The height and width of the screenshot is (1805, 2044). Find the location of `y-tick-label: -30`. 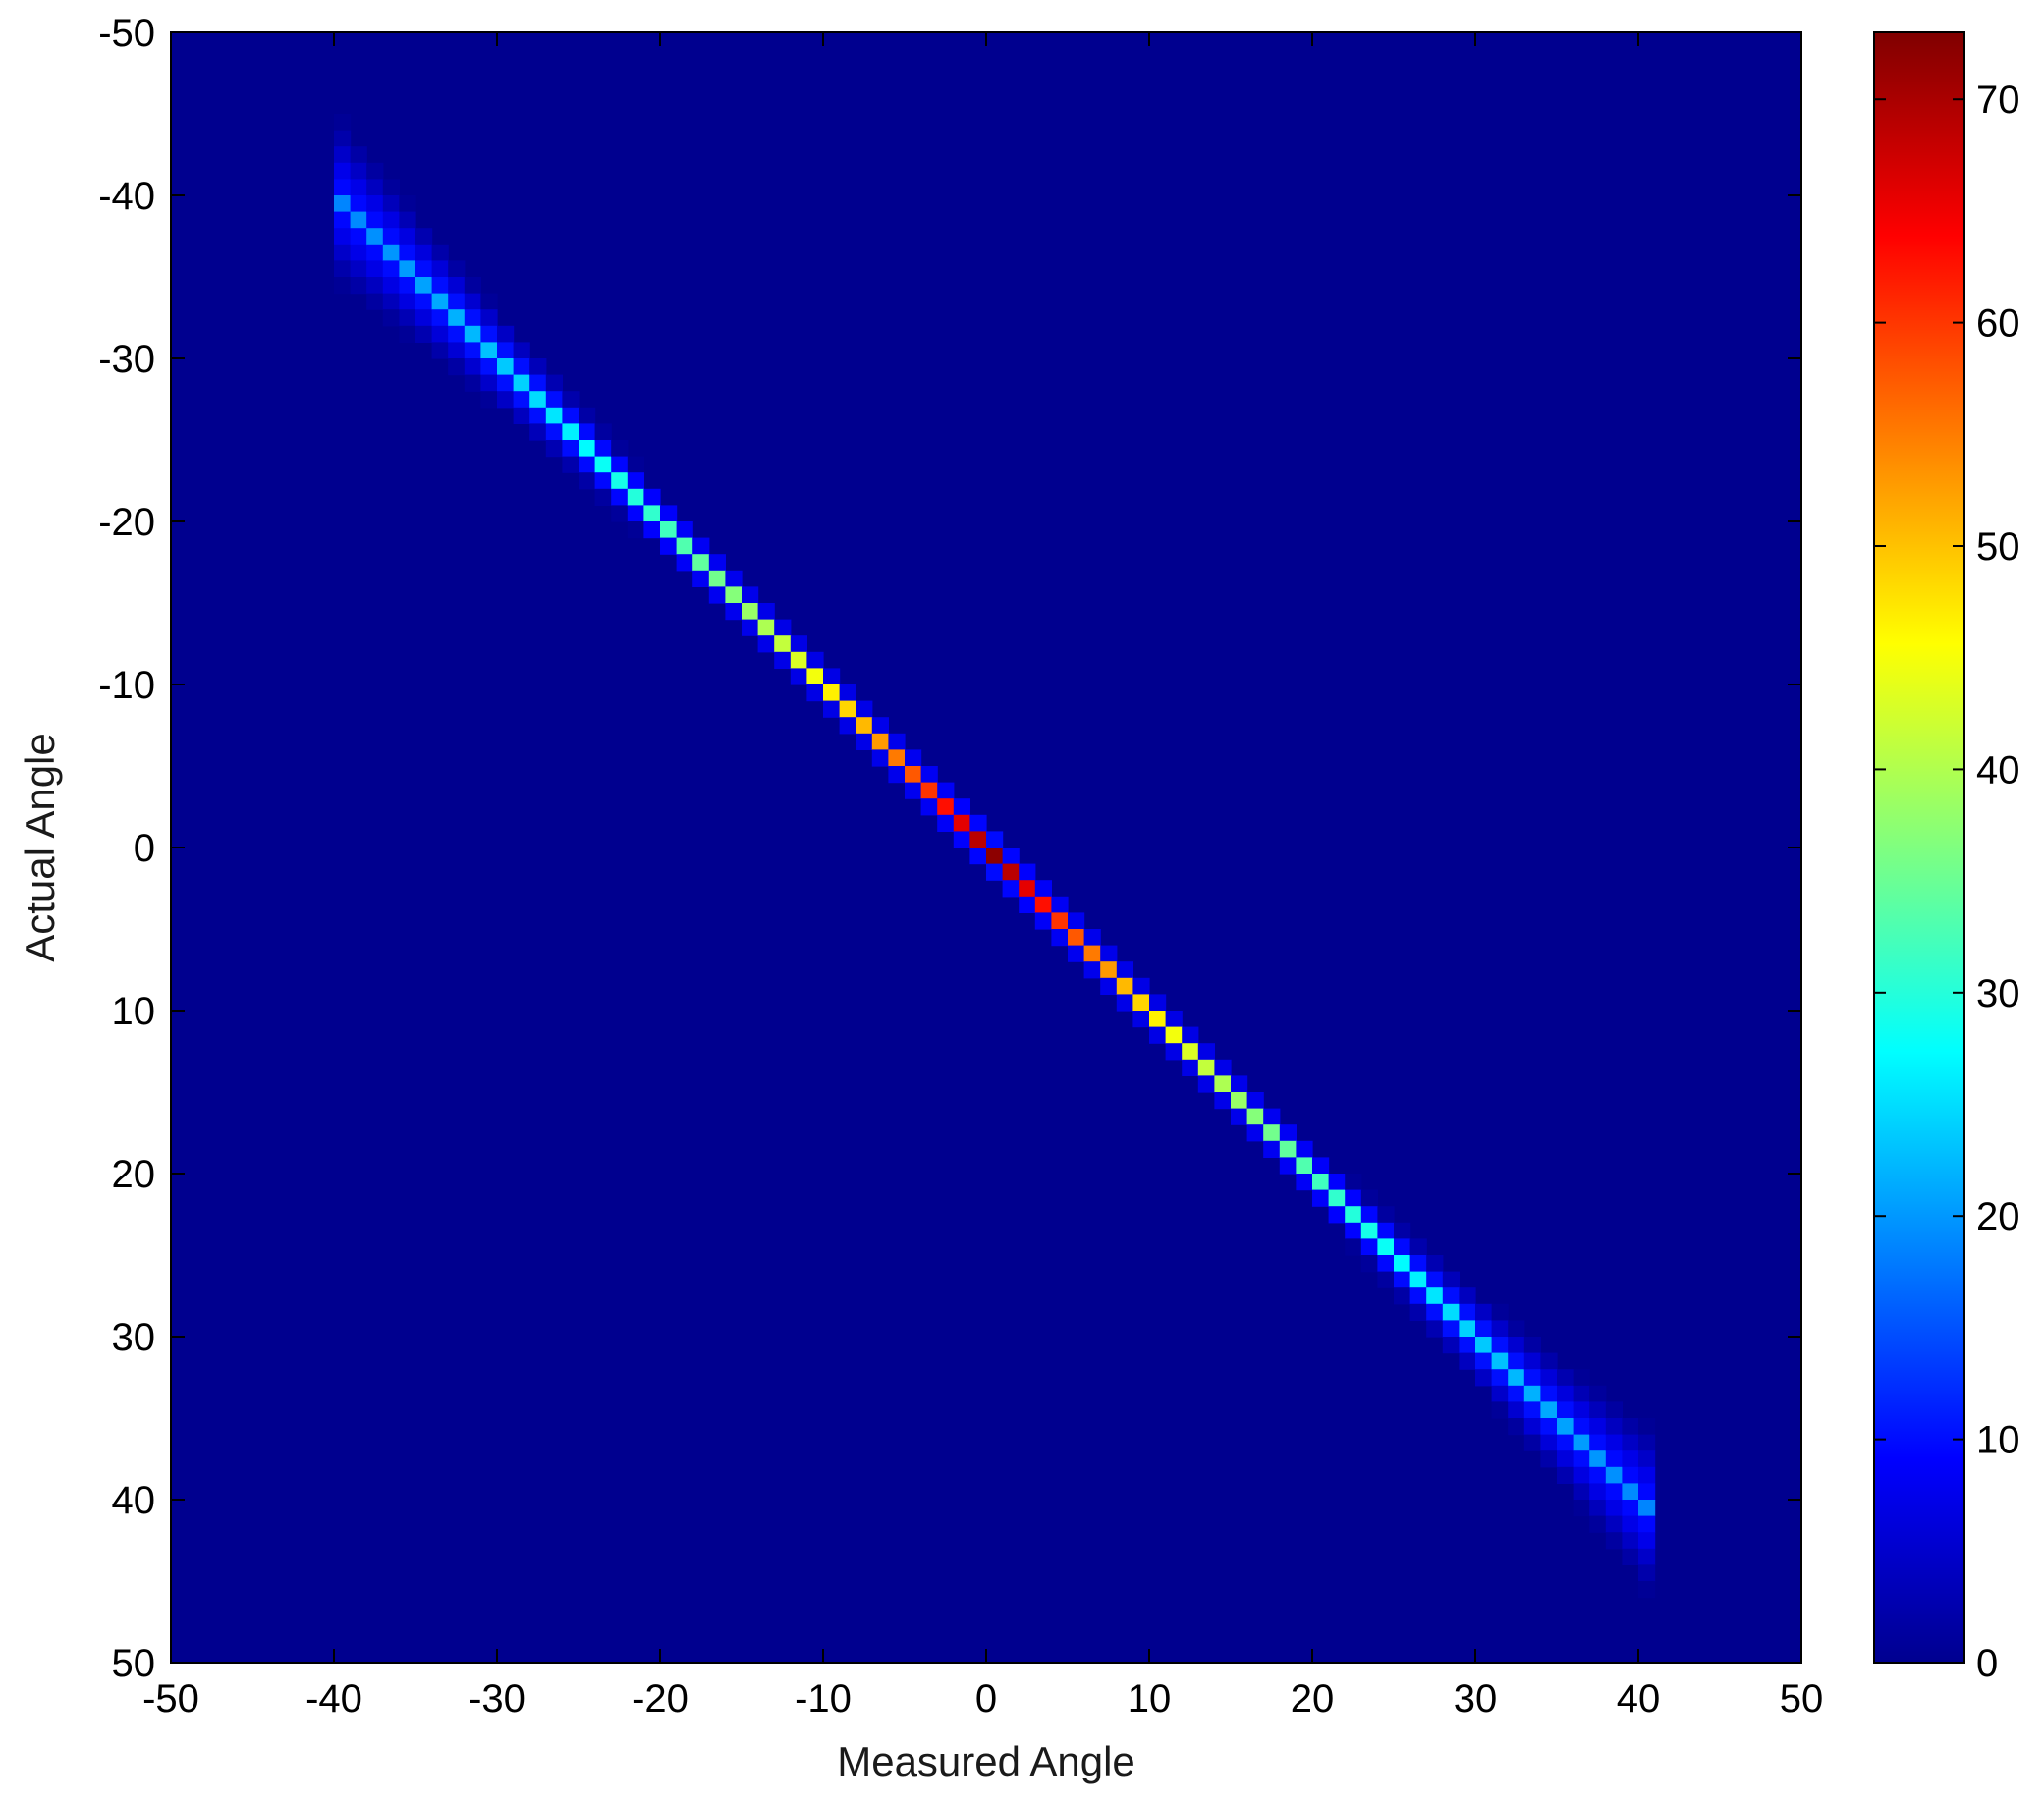

y-tick-label: -30 is located at coordinates (126, 359).